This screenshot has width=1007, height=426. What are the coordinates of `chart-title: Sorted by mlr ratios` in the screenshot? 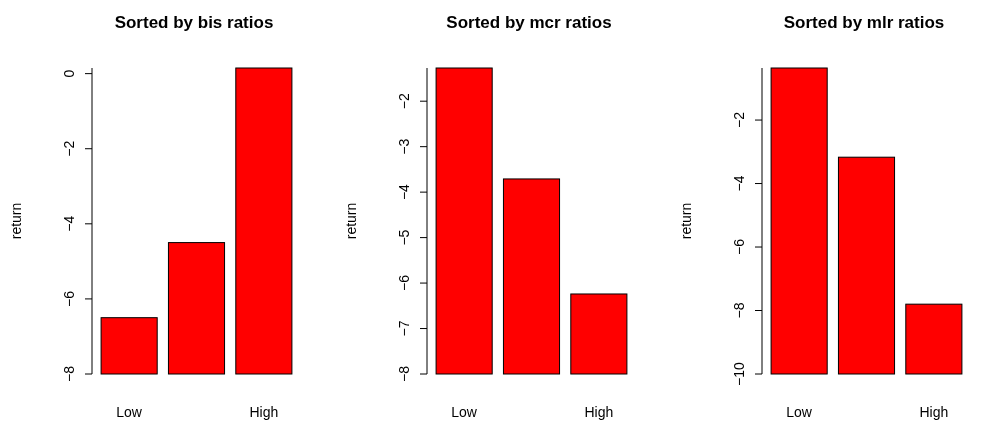 It's located at (864, 22).